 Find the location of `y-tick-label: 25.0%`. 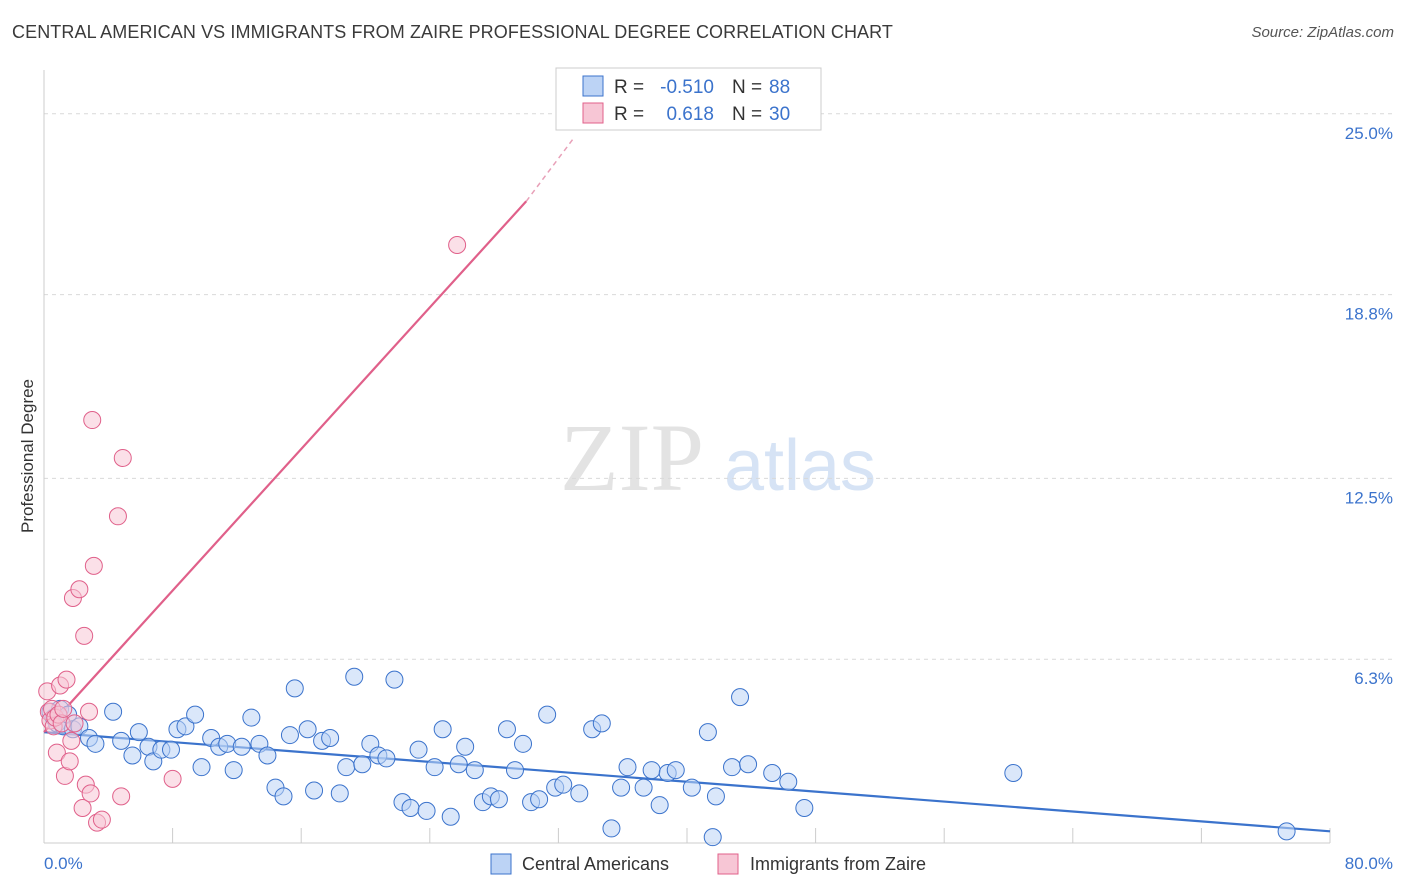

y-tick-label: 25.0% is located at coordinates (1369, 133).